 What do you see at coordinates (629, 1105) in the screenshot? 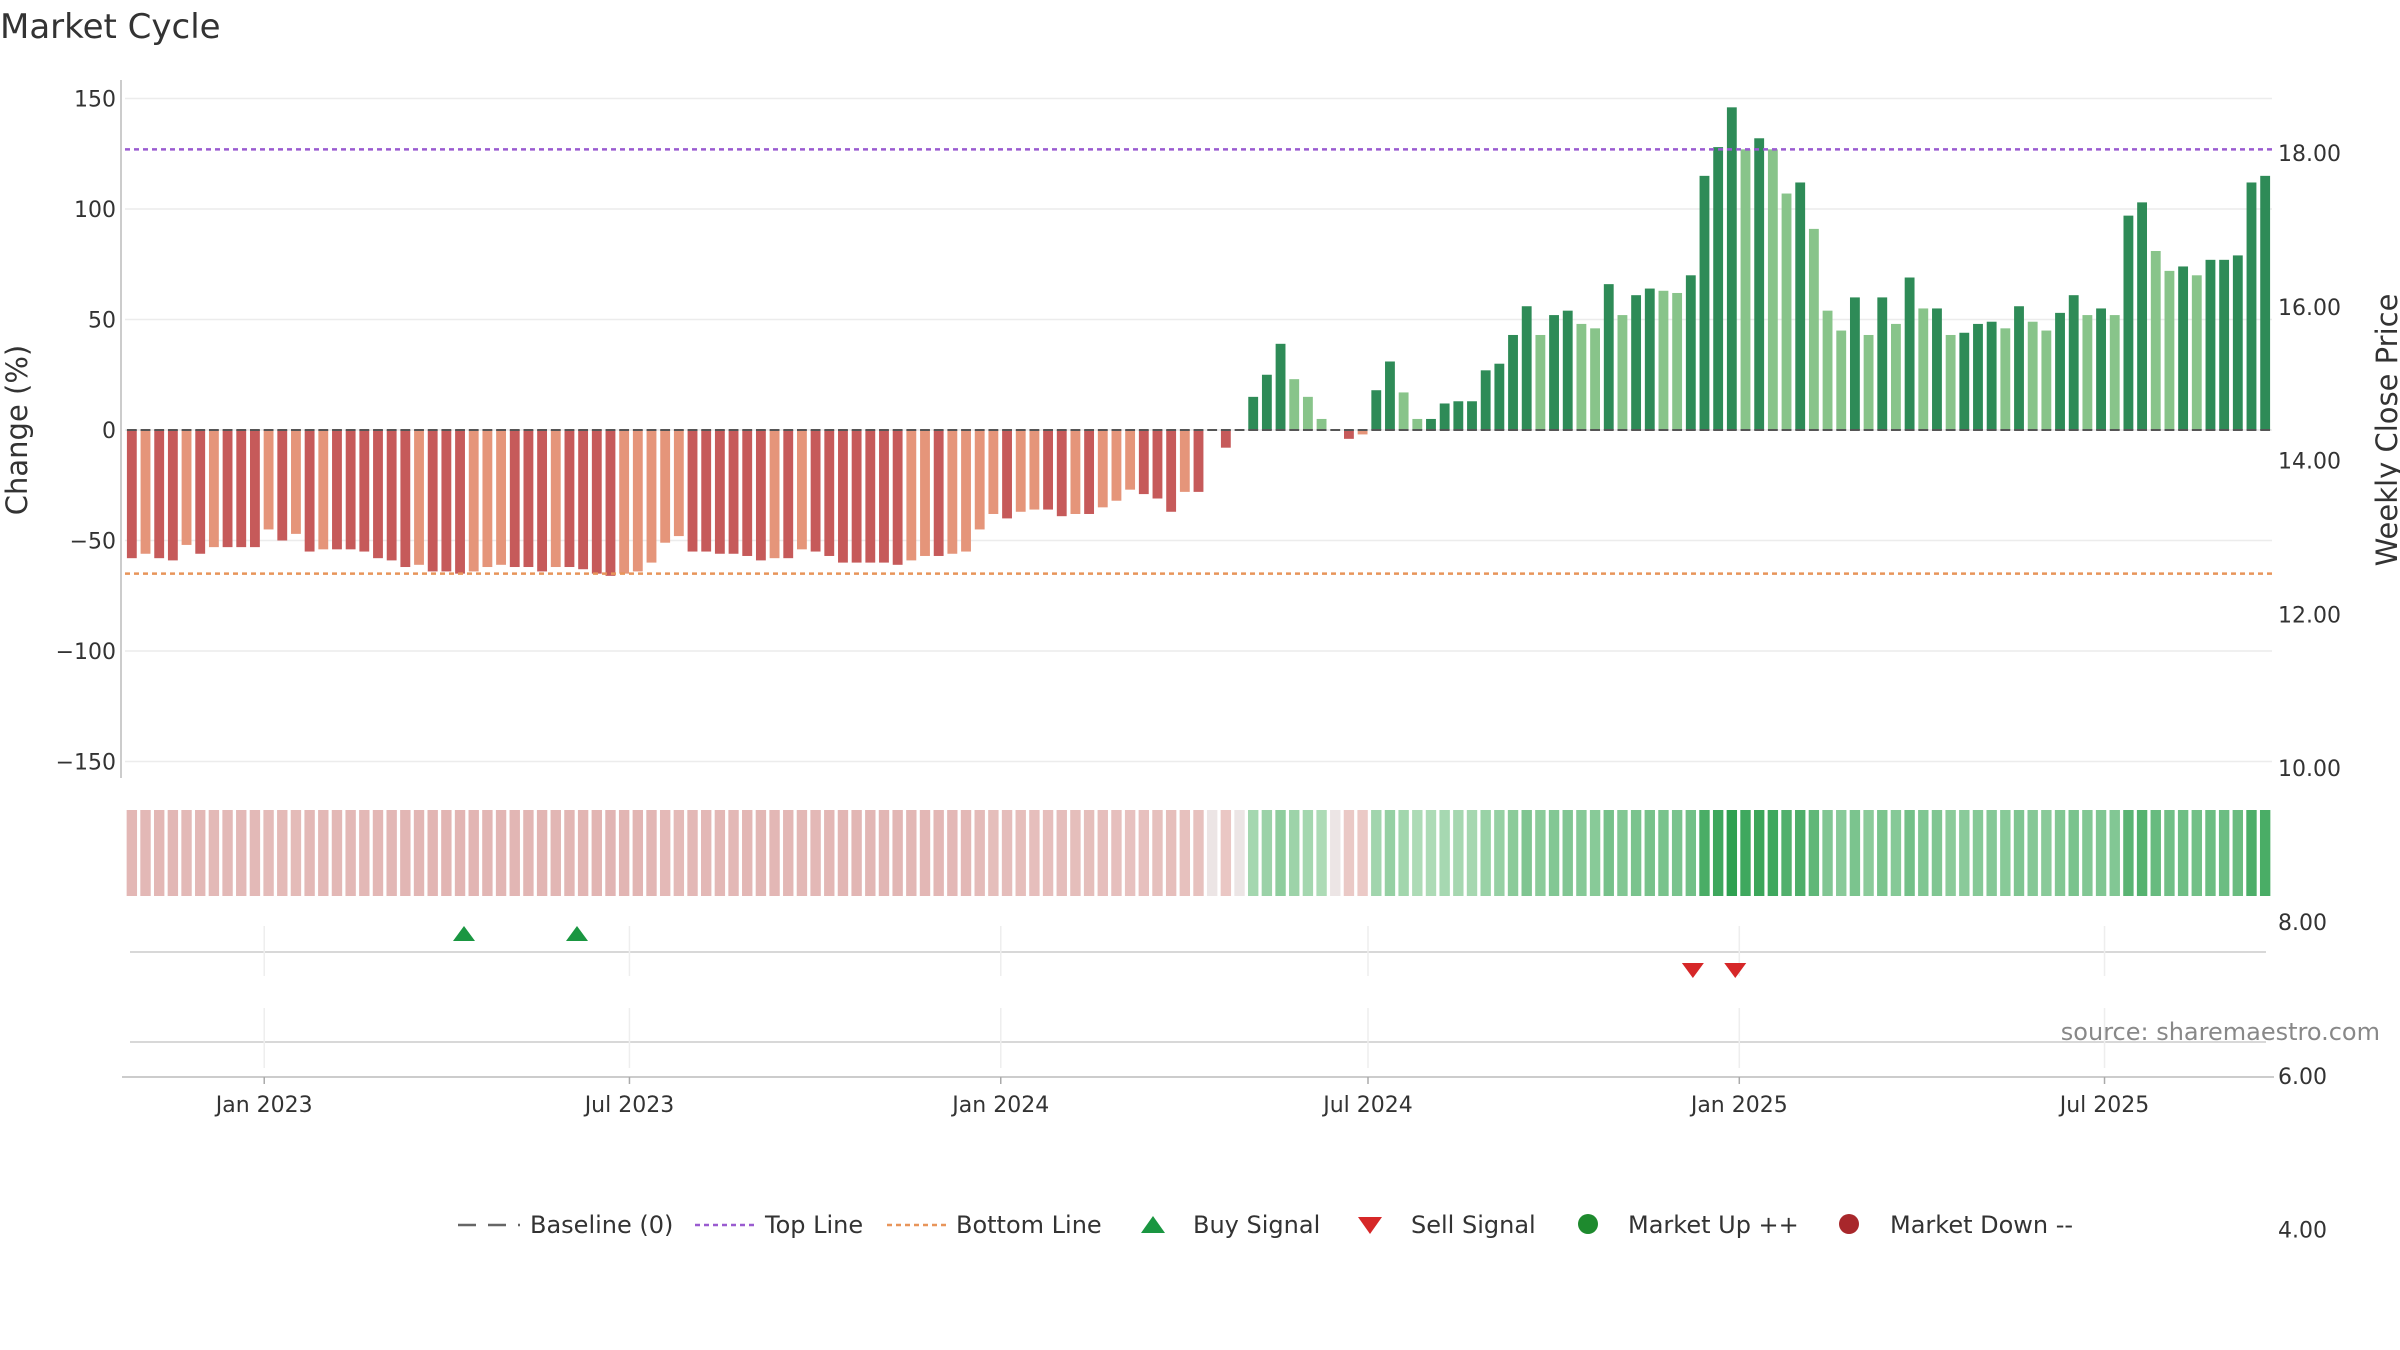
I see `x-tick-label: Jul 2023` at bounding box center [629, 1105].